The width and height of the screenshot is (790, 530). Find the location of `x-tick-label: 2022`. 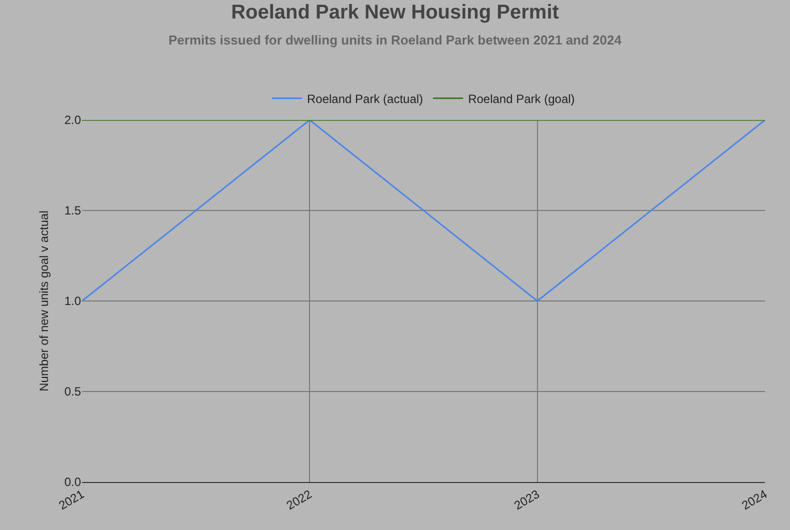

x-tick-label: 2022 is located at coordinates (299, 499).